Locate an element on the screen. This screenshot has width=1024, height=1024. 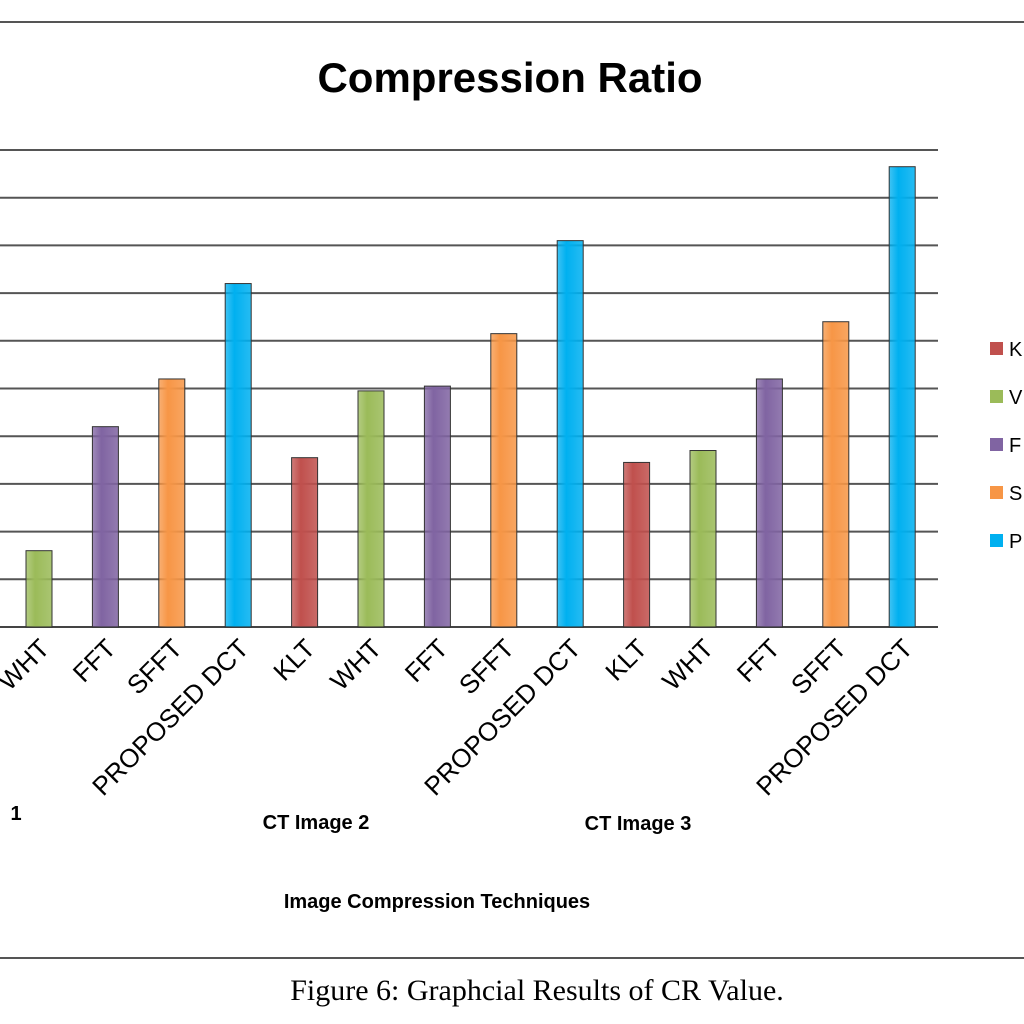
group-labels: 1 CT Image 2 CT Image 3 is located at coordinates (350, 819).